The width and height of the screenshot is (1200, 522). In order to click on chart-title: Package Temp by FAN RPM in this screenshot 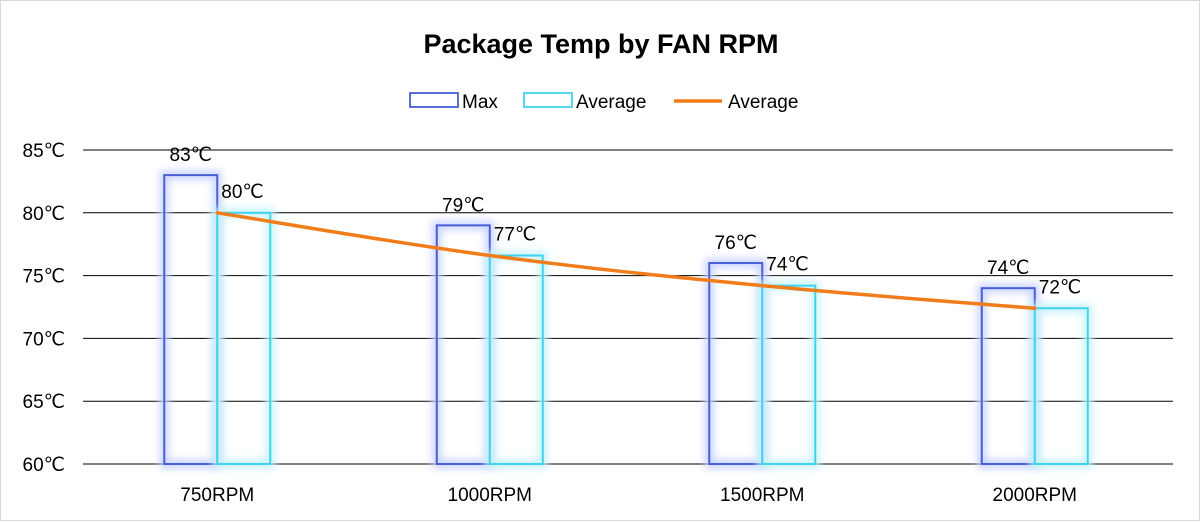, I will do `click(600, 44)`.